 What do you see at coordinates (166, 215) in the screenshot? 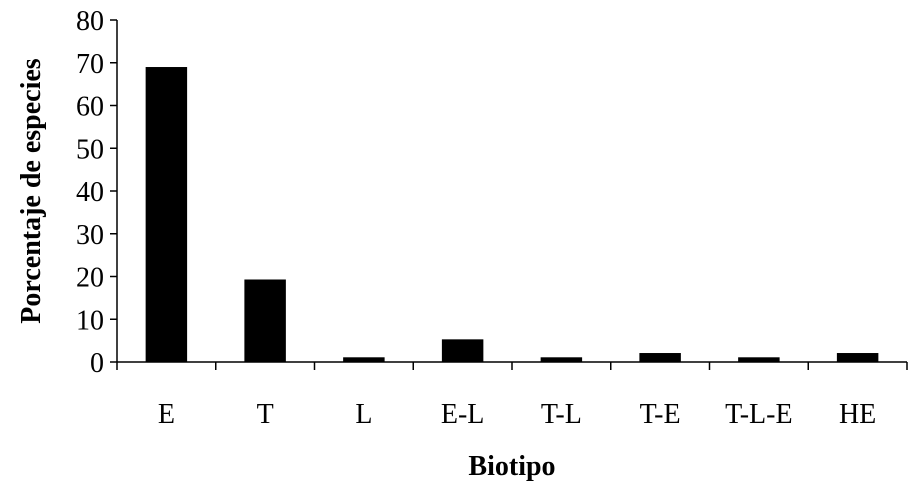
I see `bar-e` at bounding box center [166, 215].